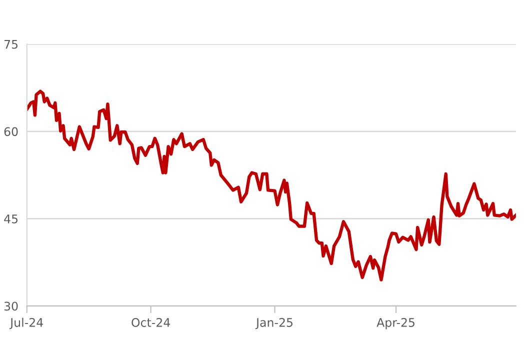 The height and width of the screenshot is (337, 527). Describe the element at coordinates (273, 324) in the screenshot. I see `x-tick-label: Jan-25` at that location.